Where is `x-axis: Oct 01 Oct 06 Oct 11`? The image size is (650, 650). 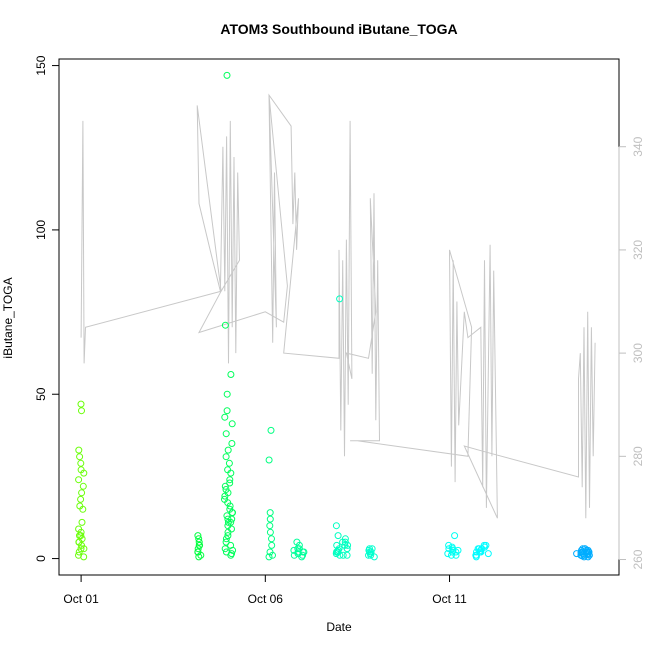 x-axis: Oct 01 Oct 06 Oct 11 is located at coordinates (265, 590).